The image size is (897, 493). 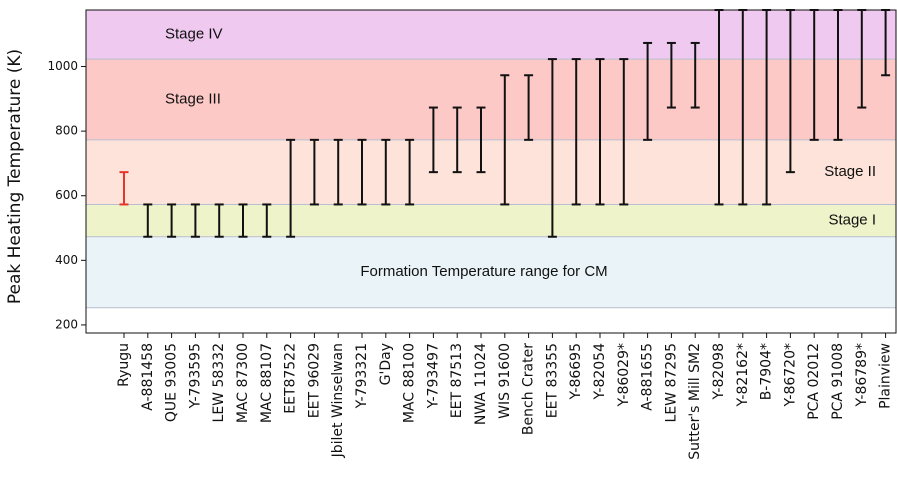 I want to click on x-tick-label-28: Y-86720*, so click(x=790, y=375).